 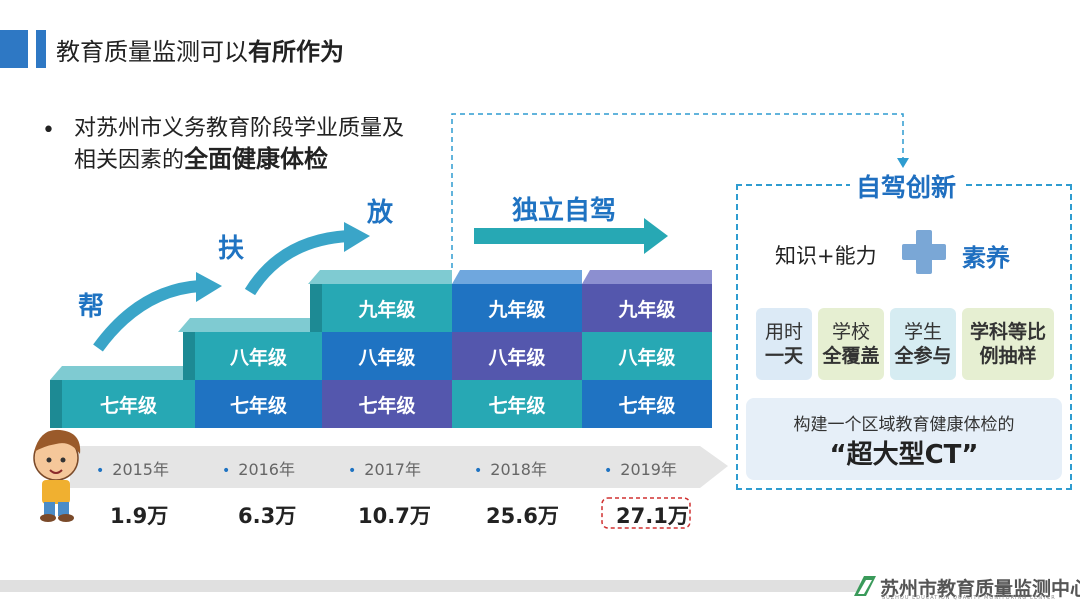 What do you see at coordinates (784, 344) in the screenshot?
I see `tag-one-day: 用时 一天` at bounding box center [784, 344].